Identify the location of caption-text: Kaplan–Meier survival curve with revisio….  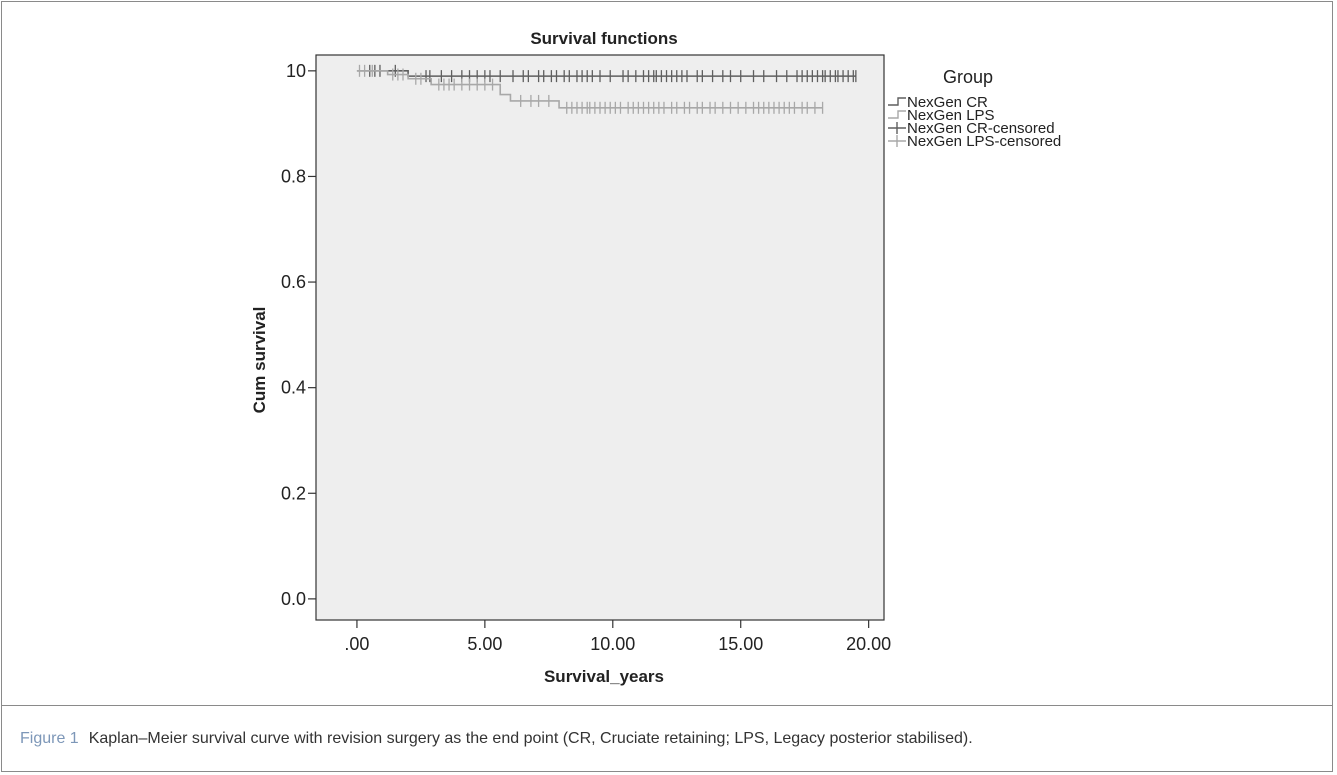
(530, 738).